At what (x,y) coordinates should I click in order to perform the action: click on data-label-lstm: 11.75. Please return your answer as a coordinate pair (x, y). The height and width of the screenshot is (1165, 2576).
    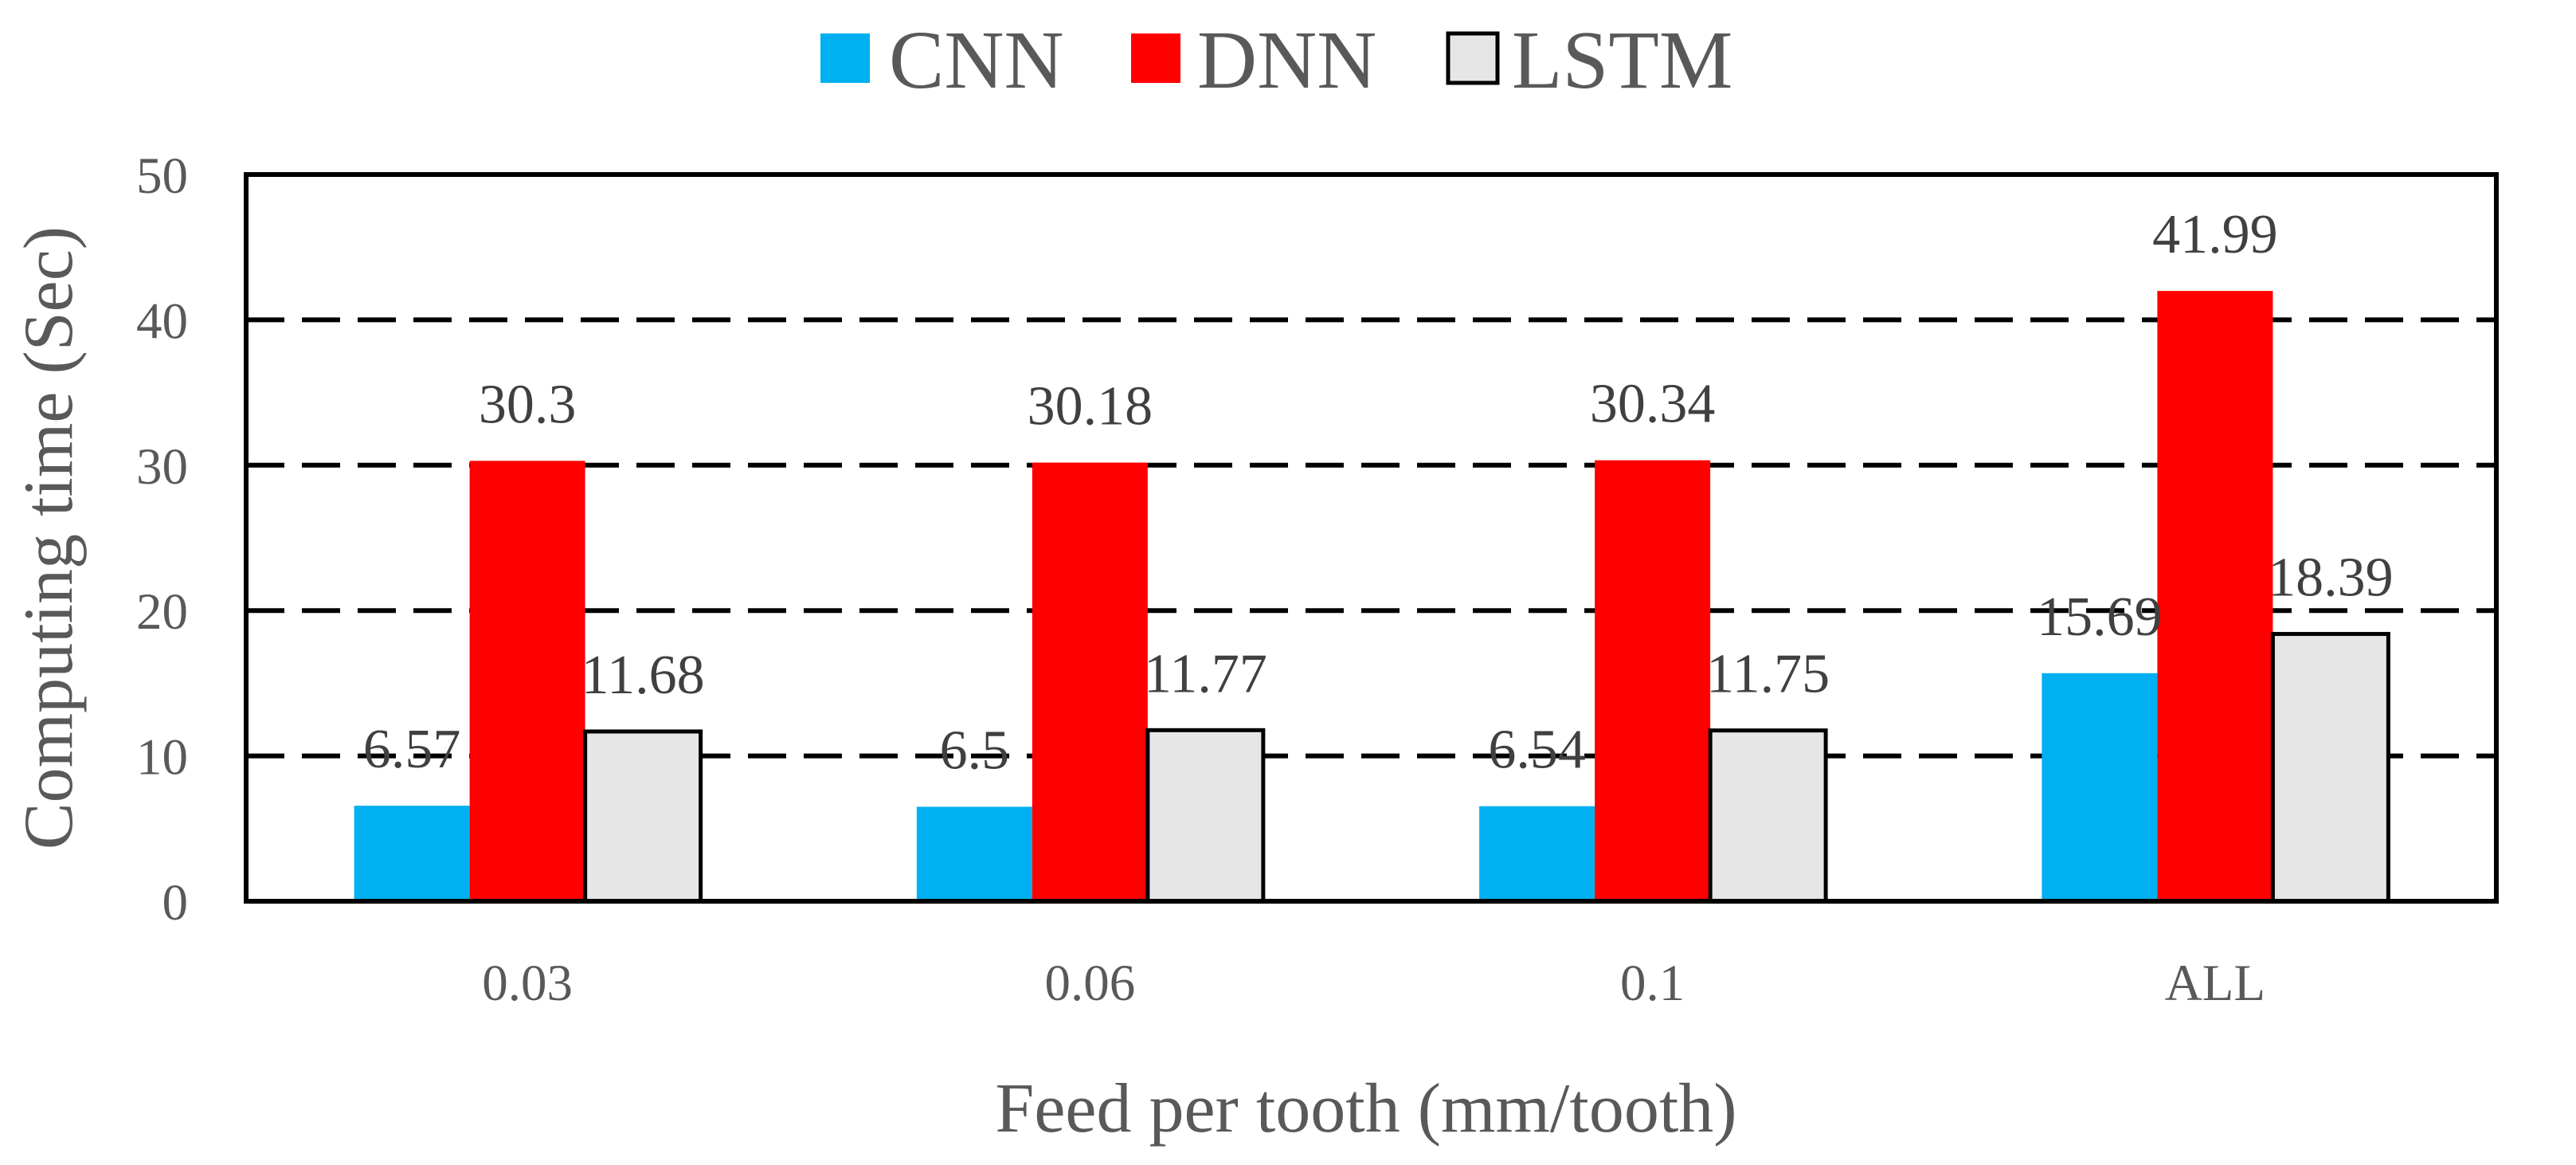
    Looking at the image, I should click on (1768, 674).